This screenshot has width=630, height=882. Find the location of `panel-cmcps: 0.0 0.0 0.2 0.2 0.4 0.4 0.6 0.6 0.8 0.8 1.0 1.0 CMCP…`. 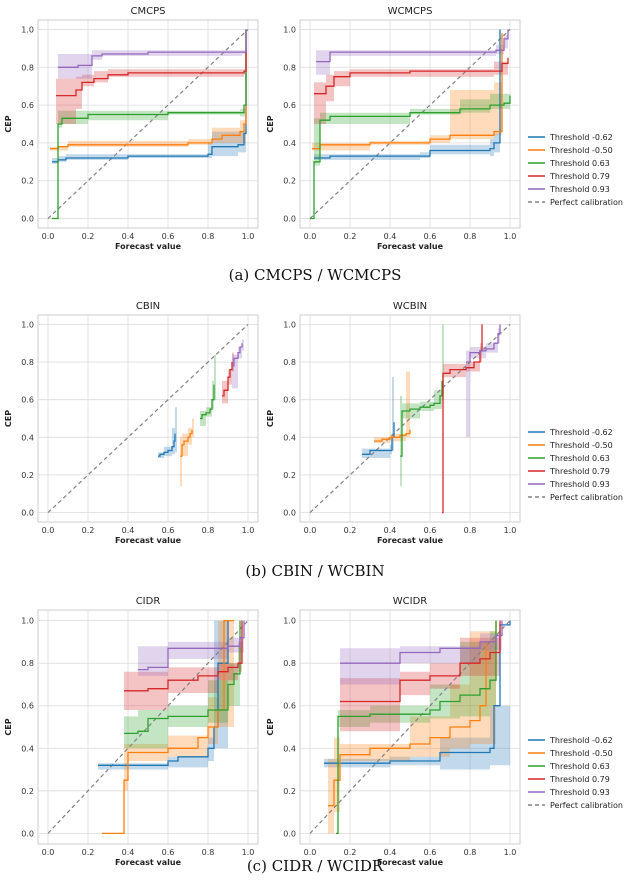

panel-cmcps: 0.0 0.0 0.2 0.2 0.4 0.4 0.6 0.6 0.8 0.8 1.0 1.0 CMCP… is located at coordinates (131, 128).